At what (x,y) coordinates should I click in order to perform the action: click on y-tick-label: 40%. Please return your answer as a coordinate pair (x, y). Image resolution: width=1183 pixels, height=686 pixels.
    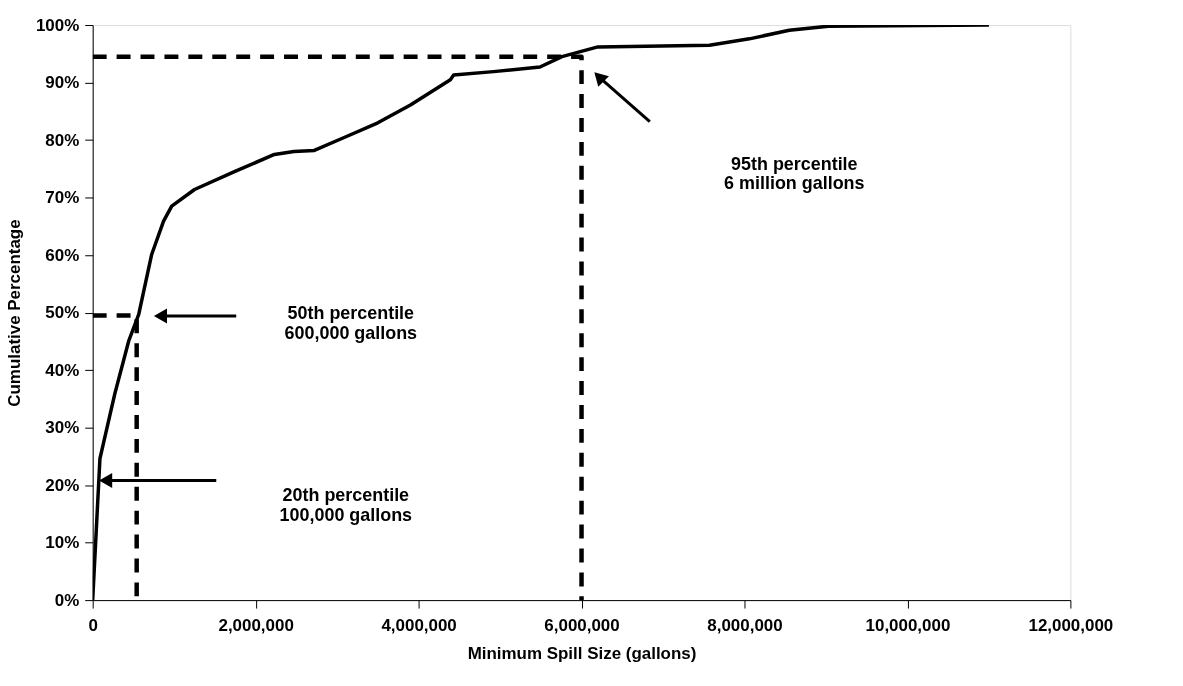
    Looking at the image, I should click on (62, 370).